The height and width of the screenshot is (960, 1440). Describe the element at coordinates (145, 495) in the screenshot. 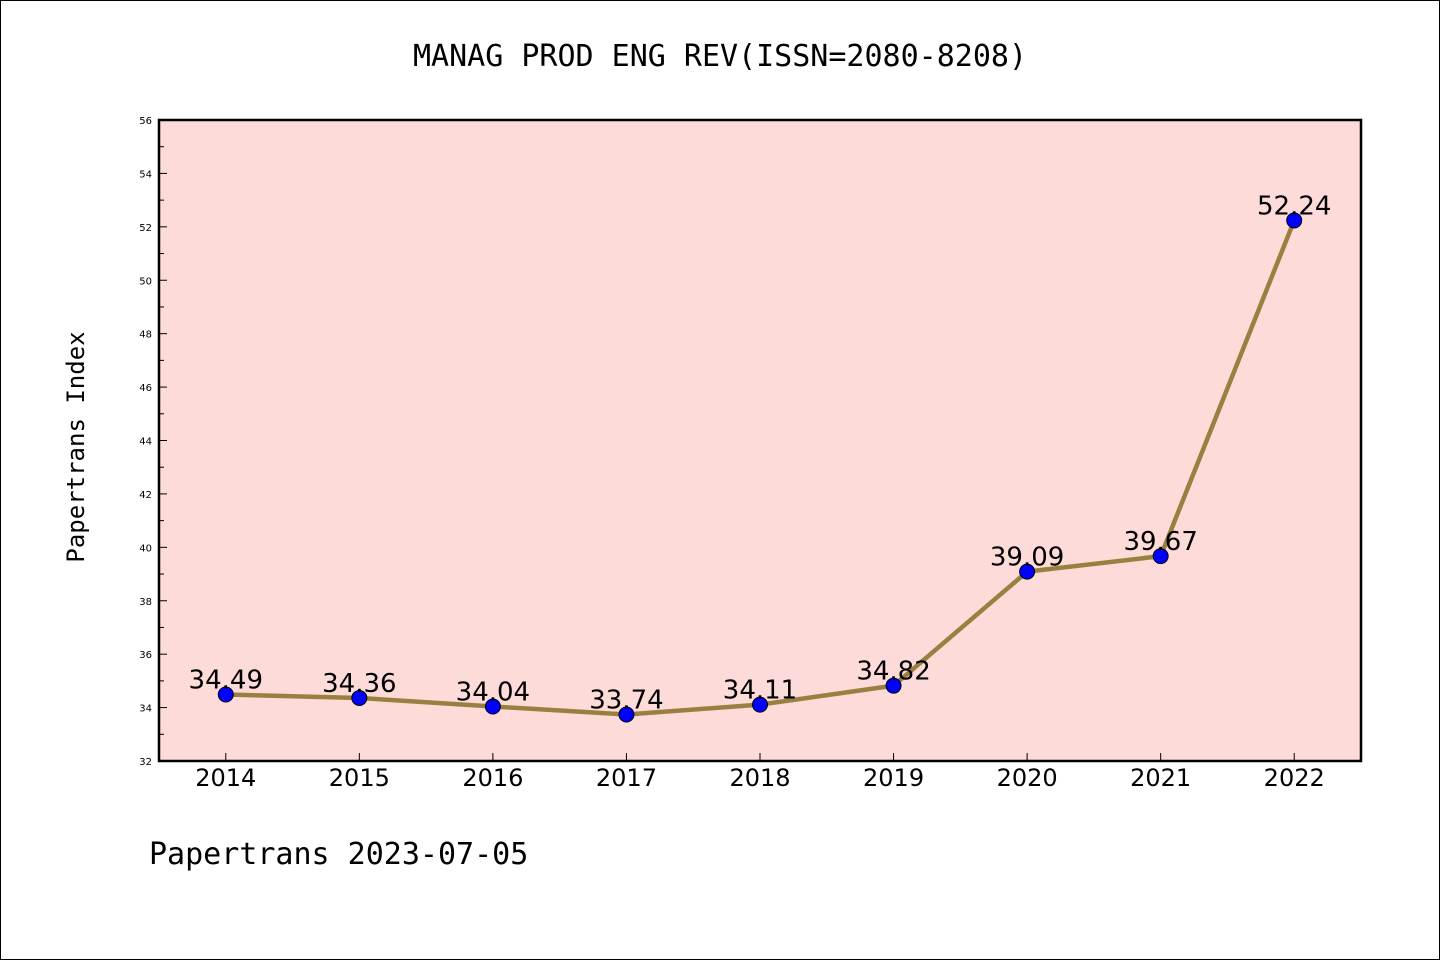

I see `y-tick-label: 42` at that location.